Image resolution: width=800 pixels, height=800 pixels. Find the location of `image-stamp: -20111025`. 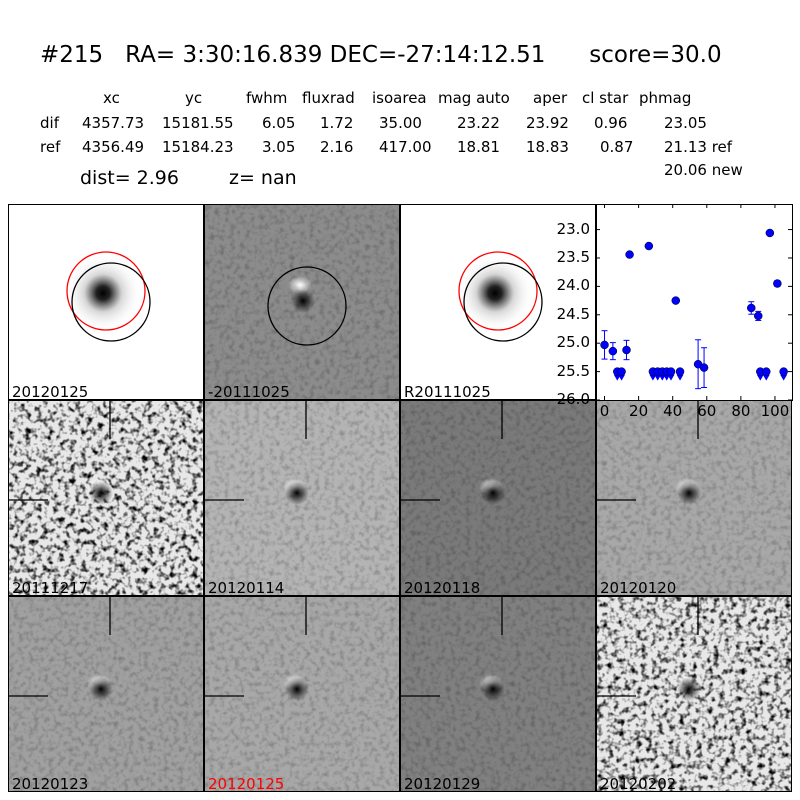

image-stamp: -20111025 is located at coordinates (302, 302).